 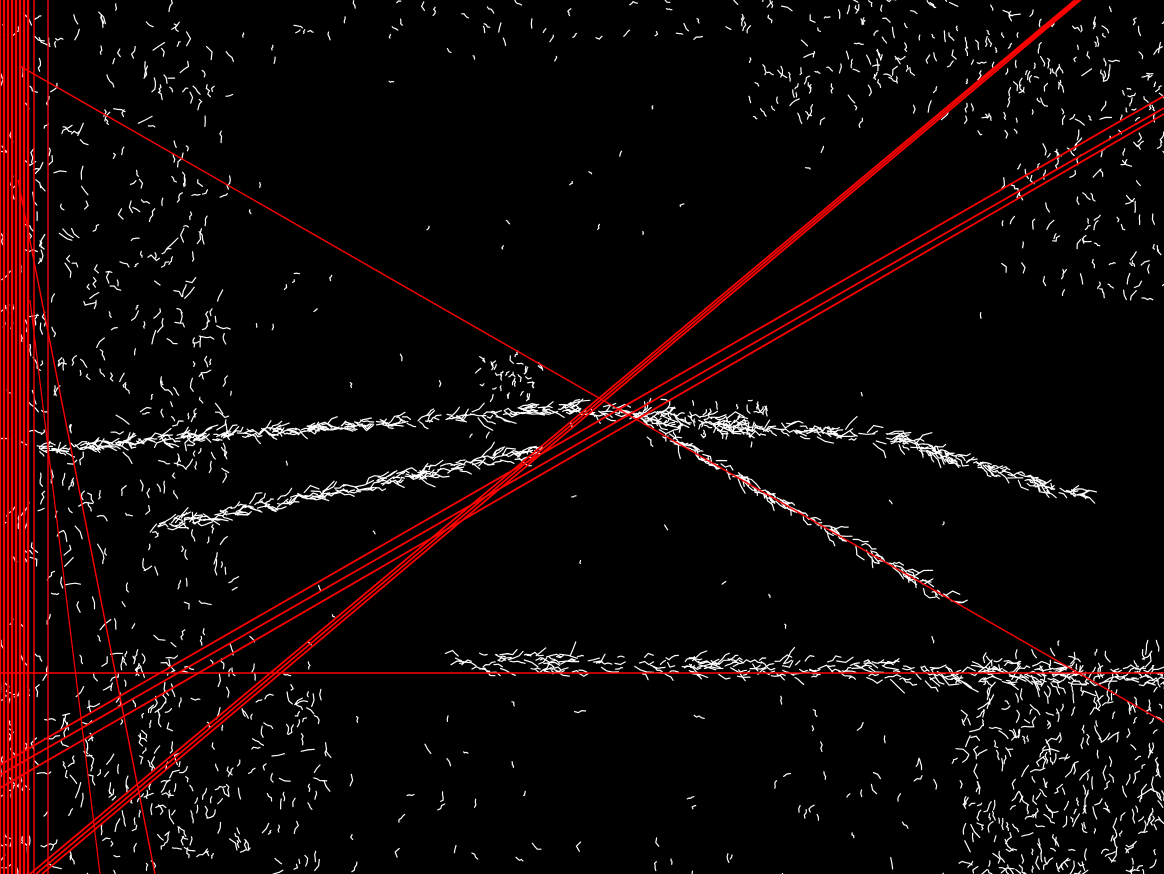 What do you see at coordinates (497, 23) in the screenshot?
I see `top-edges` at bounding box center [497, 23].